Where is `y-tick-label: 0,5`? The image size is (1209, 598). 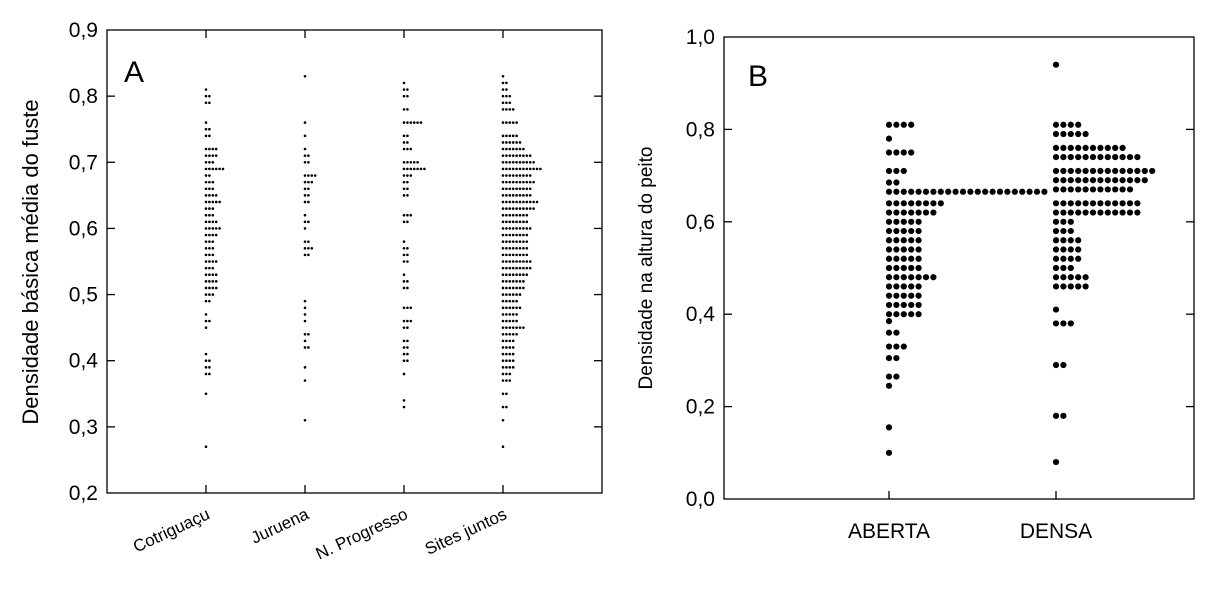 y-tick-label: 0,5 is located at coordinates (83, 295).